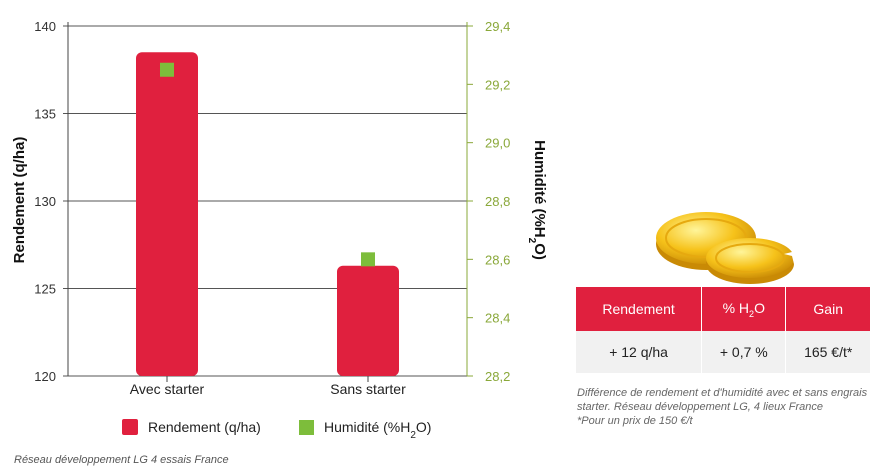 This screenshot has height=471, width=880. I want to click on left-tick-label: 130, so click(45, 201).